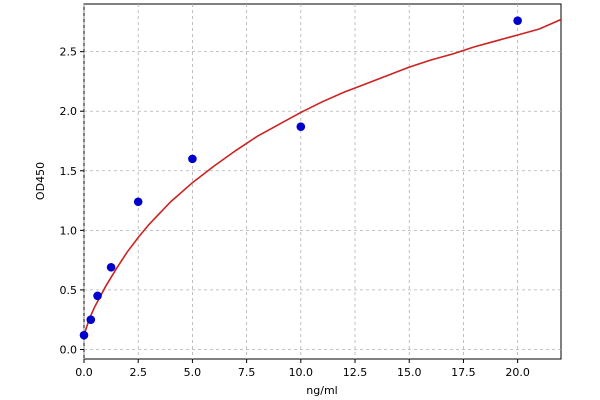  I want to click on x-tick-label: 15.0, so click(409, 372).